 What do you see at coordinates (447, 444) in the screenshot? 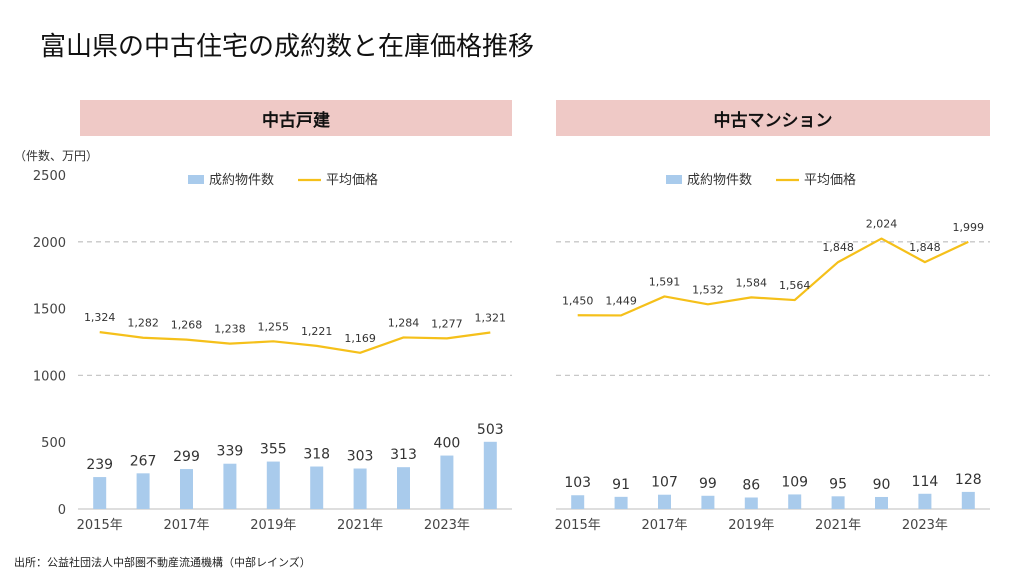
I see `bar-value-label: 400` at bounding box center [447, 444].